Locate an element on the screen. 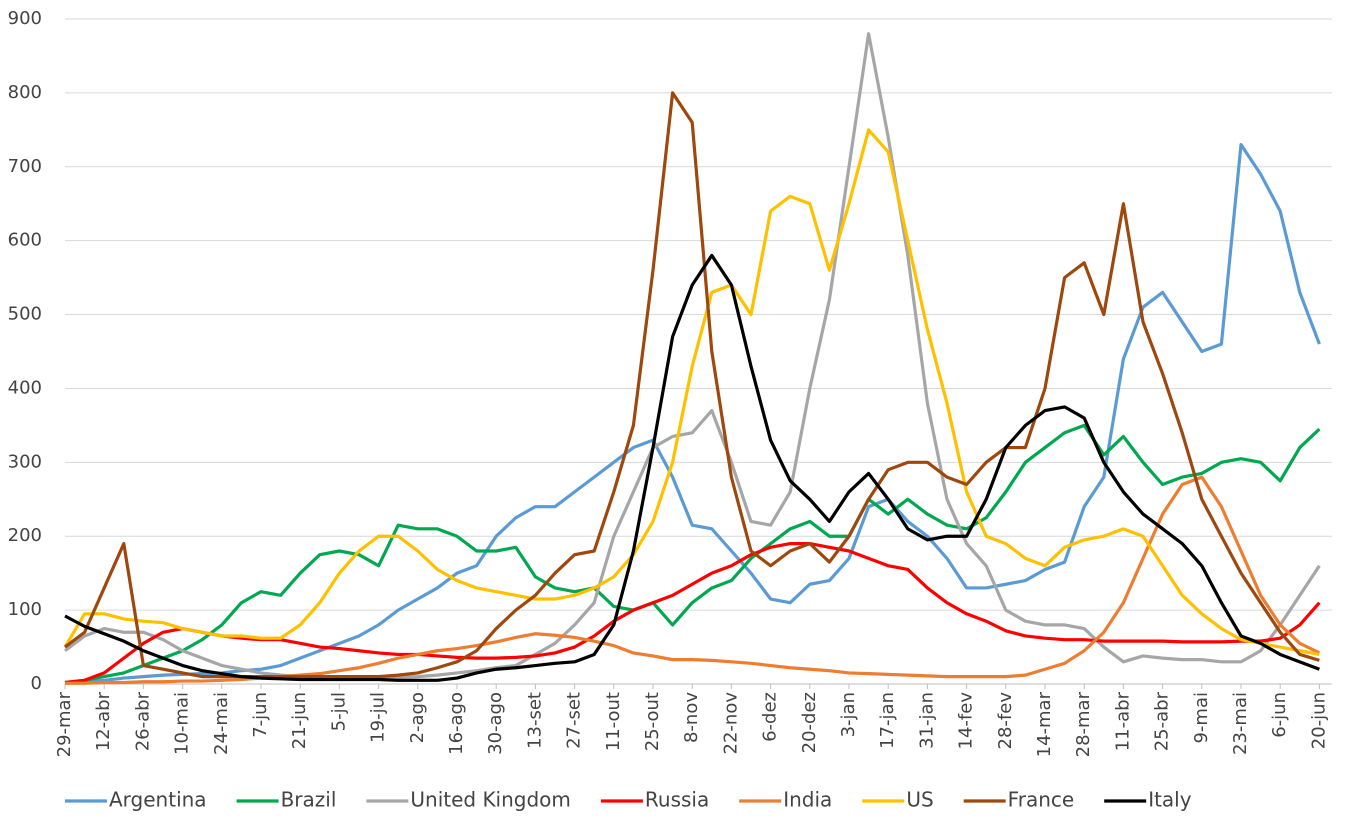 Image resolution: width=1352 pixels, height=820 pixels. x-tick-label: 7-jun is located at coordinates (260, 715).